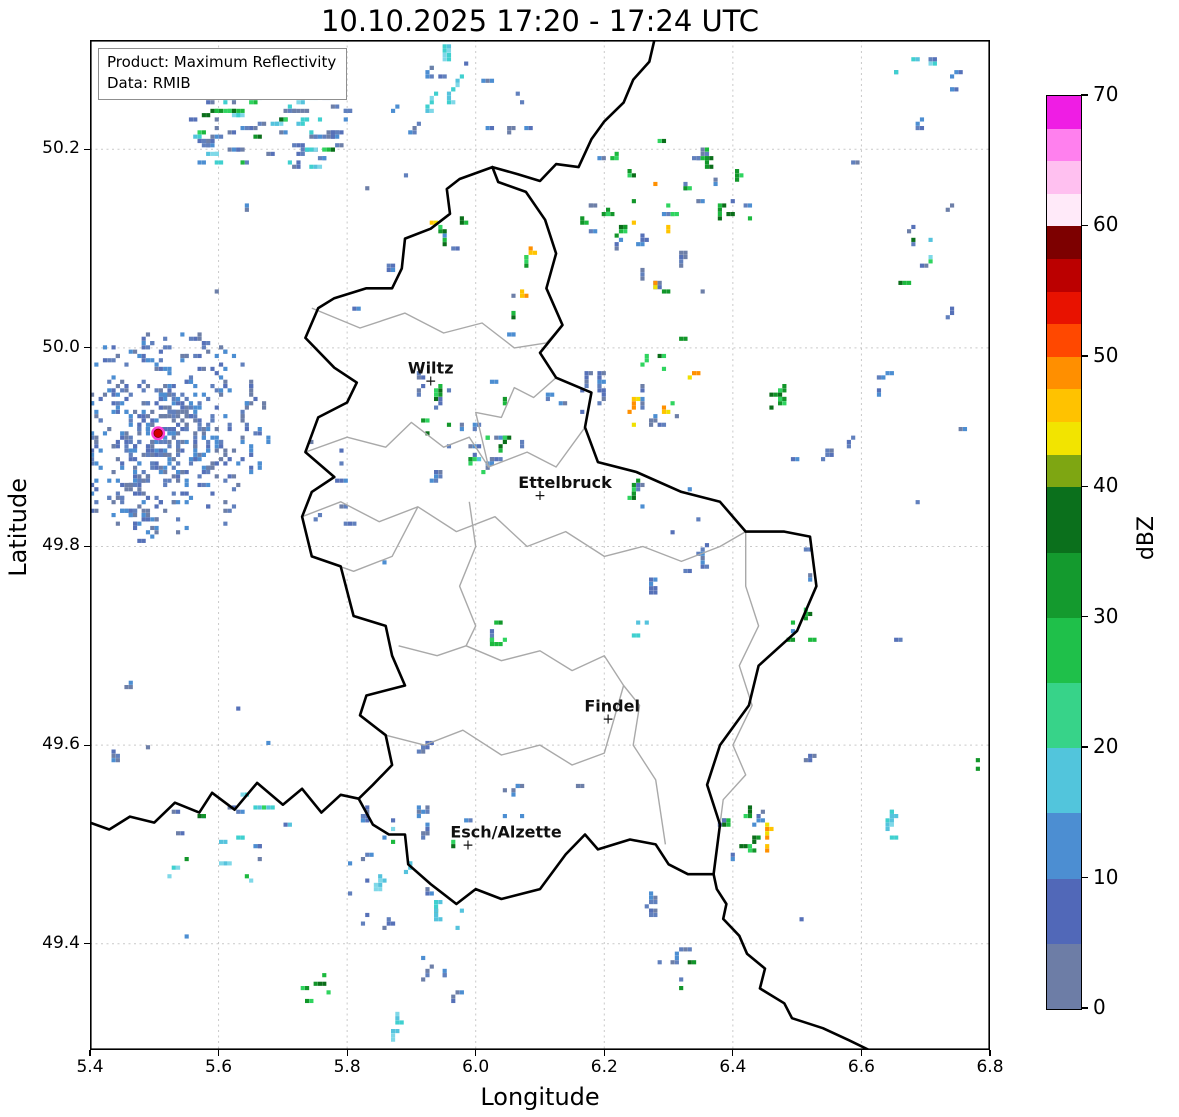 The height and width of the screenshot is (1117, 1179). I want to click on colorbar, so click(1064, 552).